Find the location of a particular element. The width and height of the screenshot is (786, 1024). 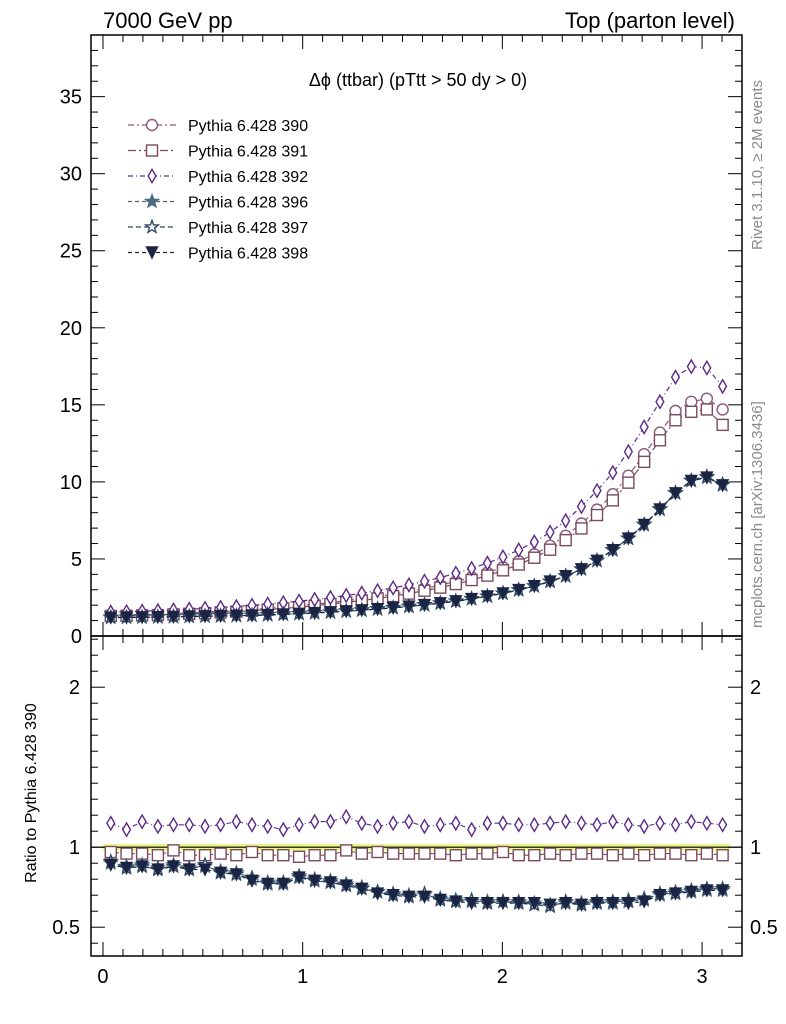

ratio-axis-label: Ratio to Pythia 6.428 390 is located at coordinates (31, 793).